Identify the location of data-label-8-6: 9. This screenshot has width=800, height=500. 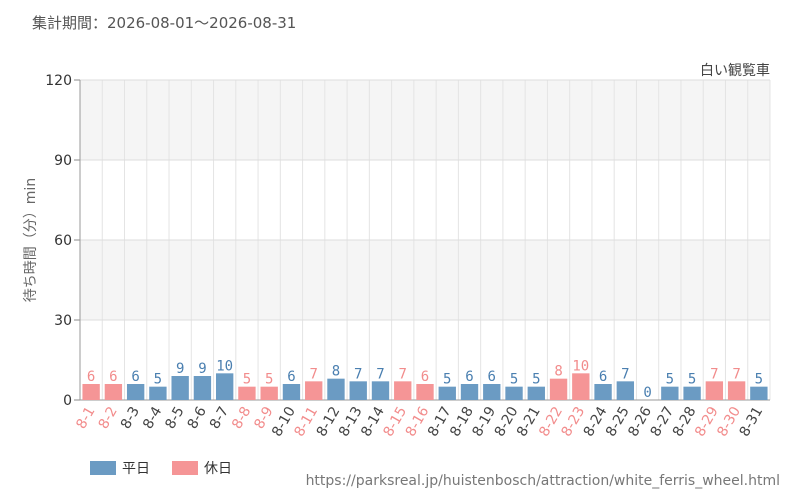
(202, 369).